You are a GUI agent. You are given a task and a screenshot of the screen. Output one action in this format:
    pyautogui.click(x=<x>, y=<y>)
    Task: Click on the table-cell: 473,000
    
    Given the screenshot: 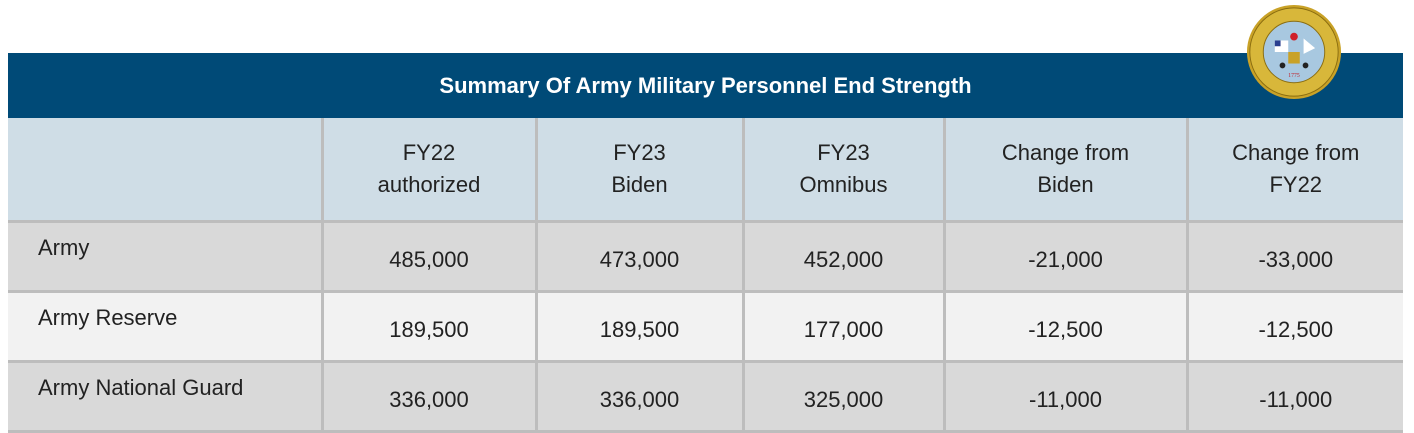 What is the action you would take?
    pyautogui.click(x=639, y=256)
    